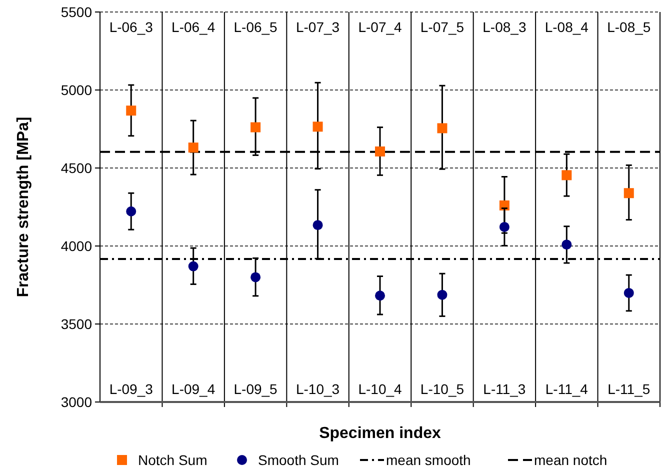  I want to click on legend-label: Notch Sum, so click(173, 460).